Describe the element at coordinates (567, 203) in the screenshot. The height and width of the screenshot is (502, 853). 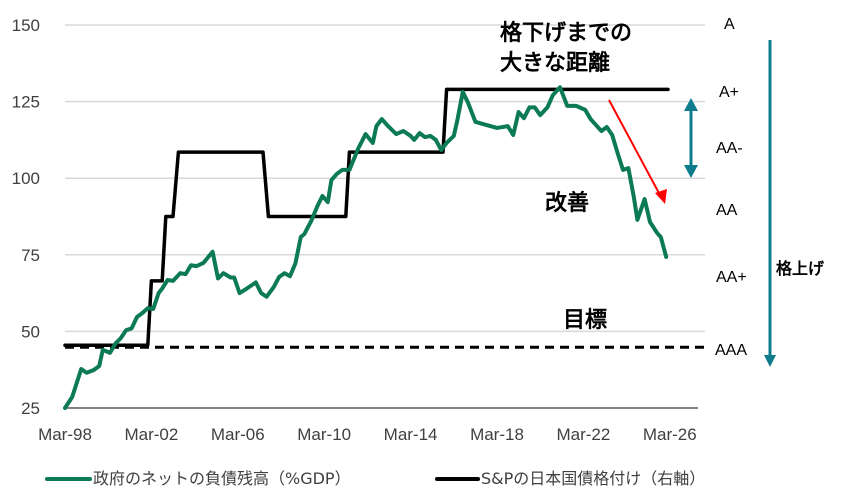
I see `annotation-improvement: 改善` at that location.